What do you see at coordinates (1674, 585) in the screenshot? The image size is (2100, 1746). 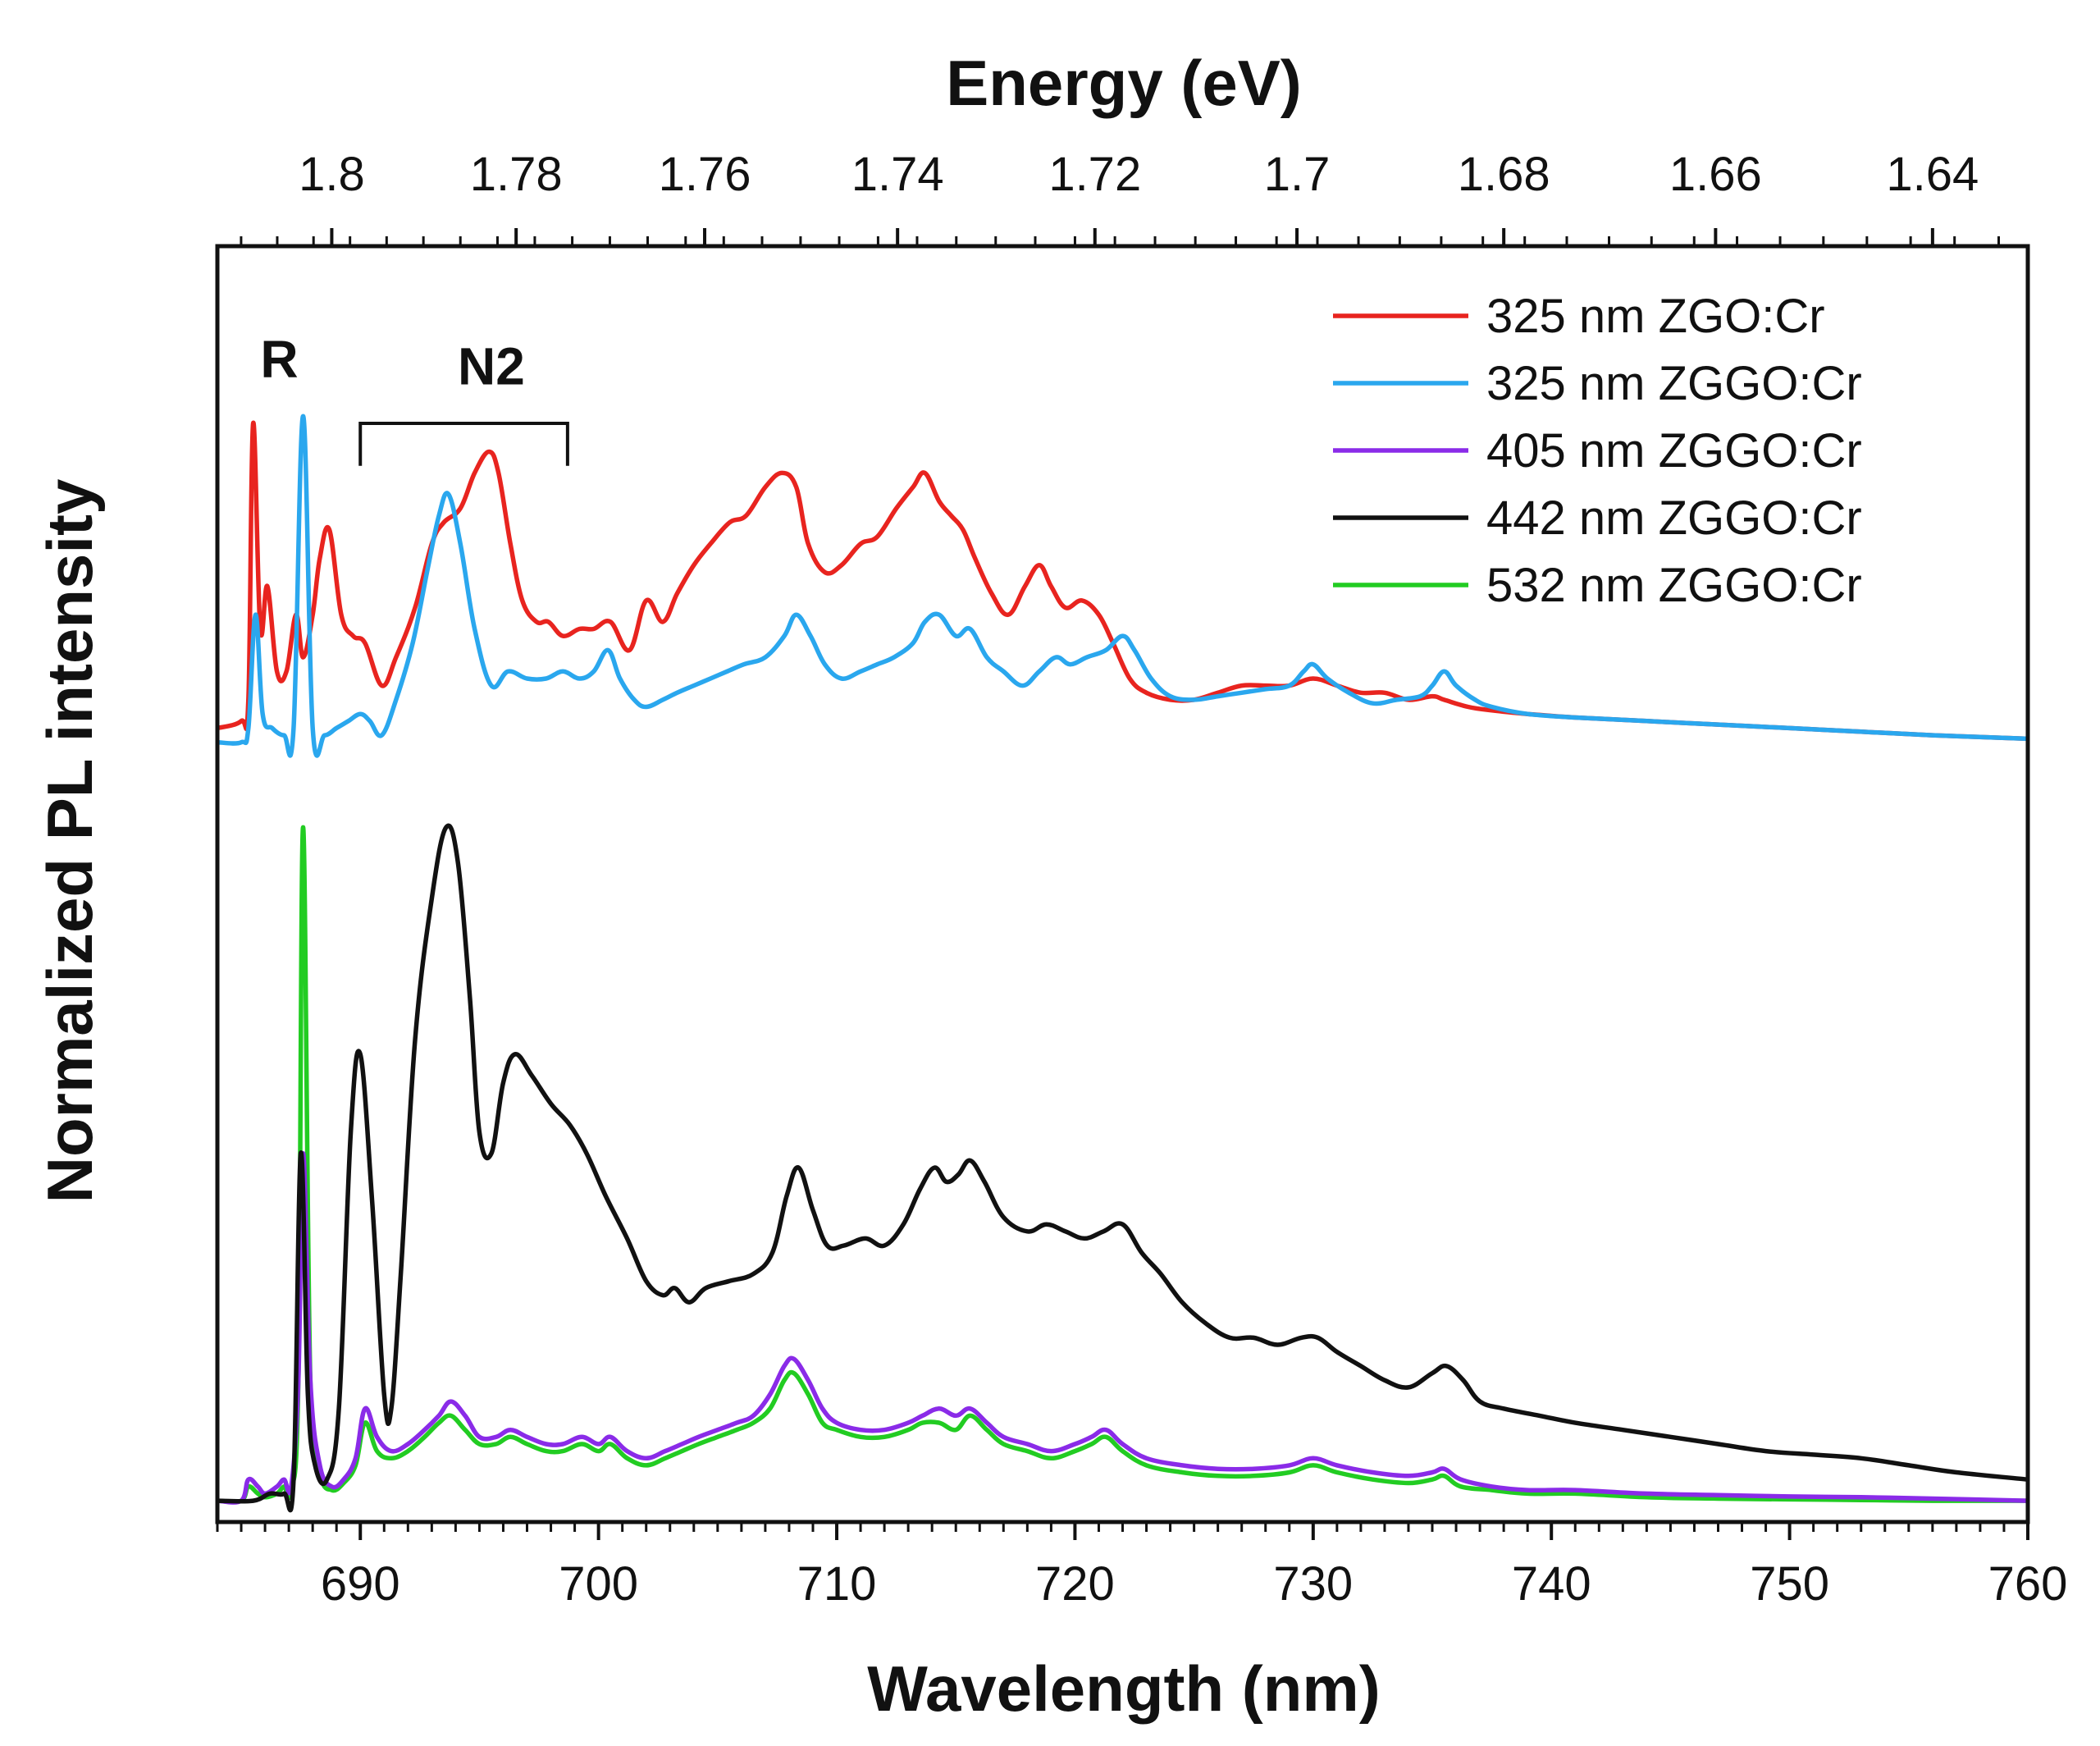 I see `legend-label-532-nm-zggo-cr: 532 nm ZGGO:Cr` at bounding box center [1674, 585].